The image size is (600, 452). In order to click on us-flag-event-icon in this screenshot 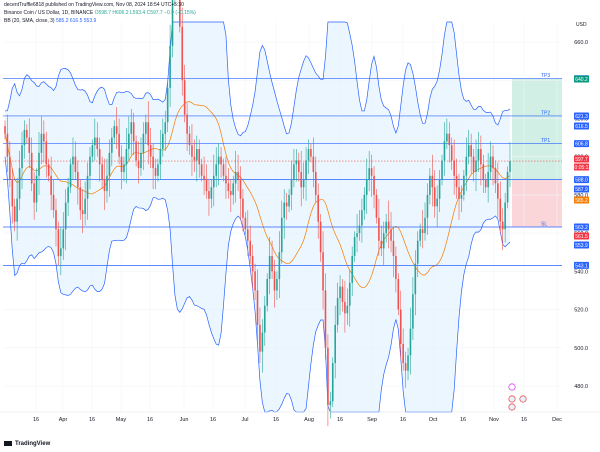, I will do `click(523, 399)`.